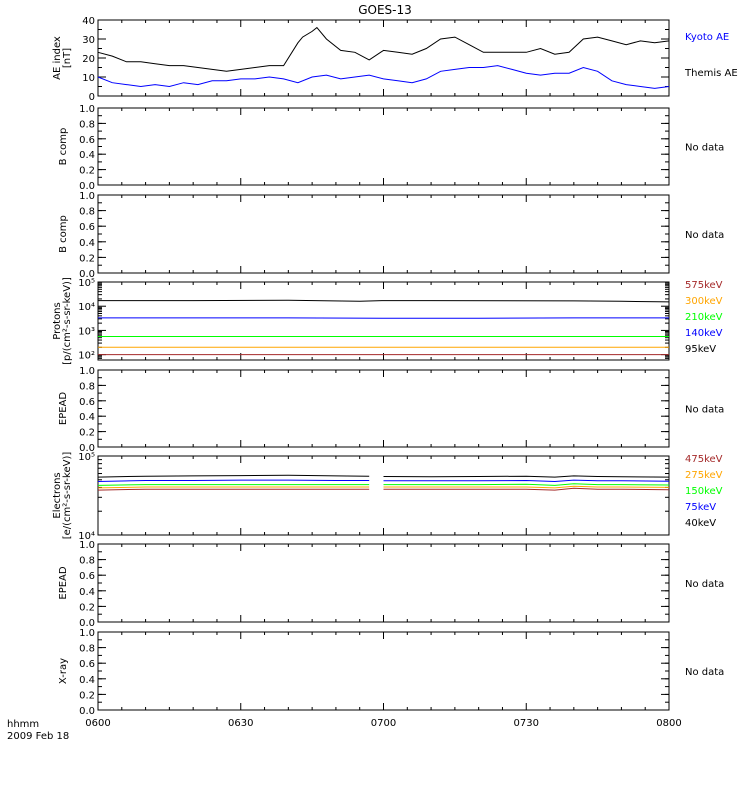 The height and width of the screenshot is (800, 750). What do you see at coordinates (88, 59) in the screenshot?
I see `y-tick-label: 20` at bounding box center [88, 59].